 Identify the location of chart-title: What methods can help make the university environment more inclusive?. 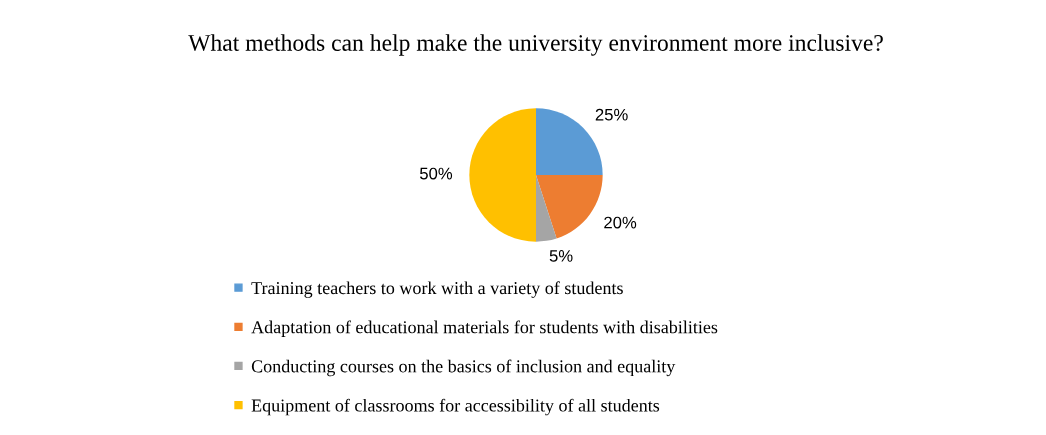
(535, 45).